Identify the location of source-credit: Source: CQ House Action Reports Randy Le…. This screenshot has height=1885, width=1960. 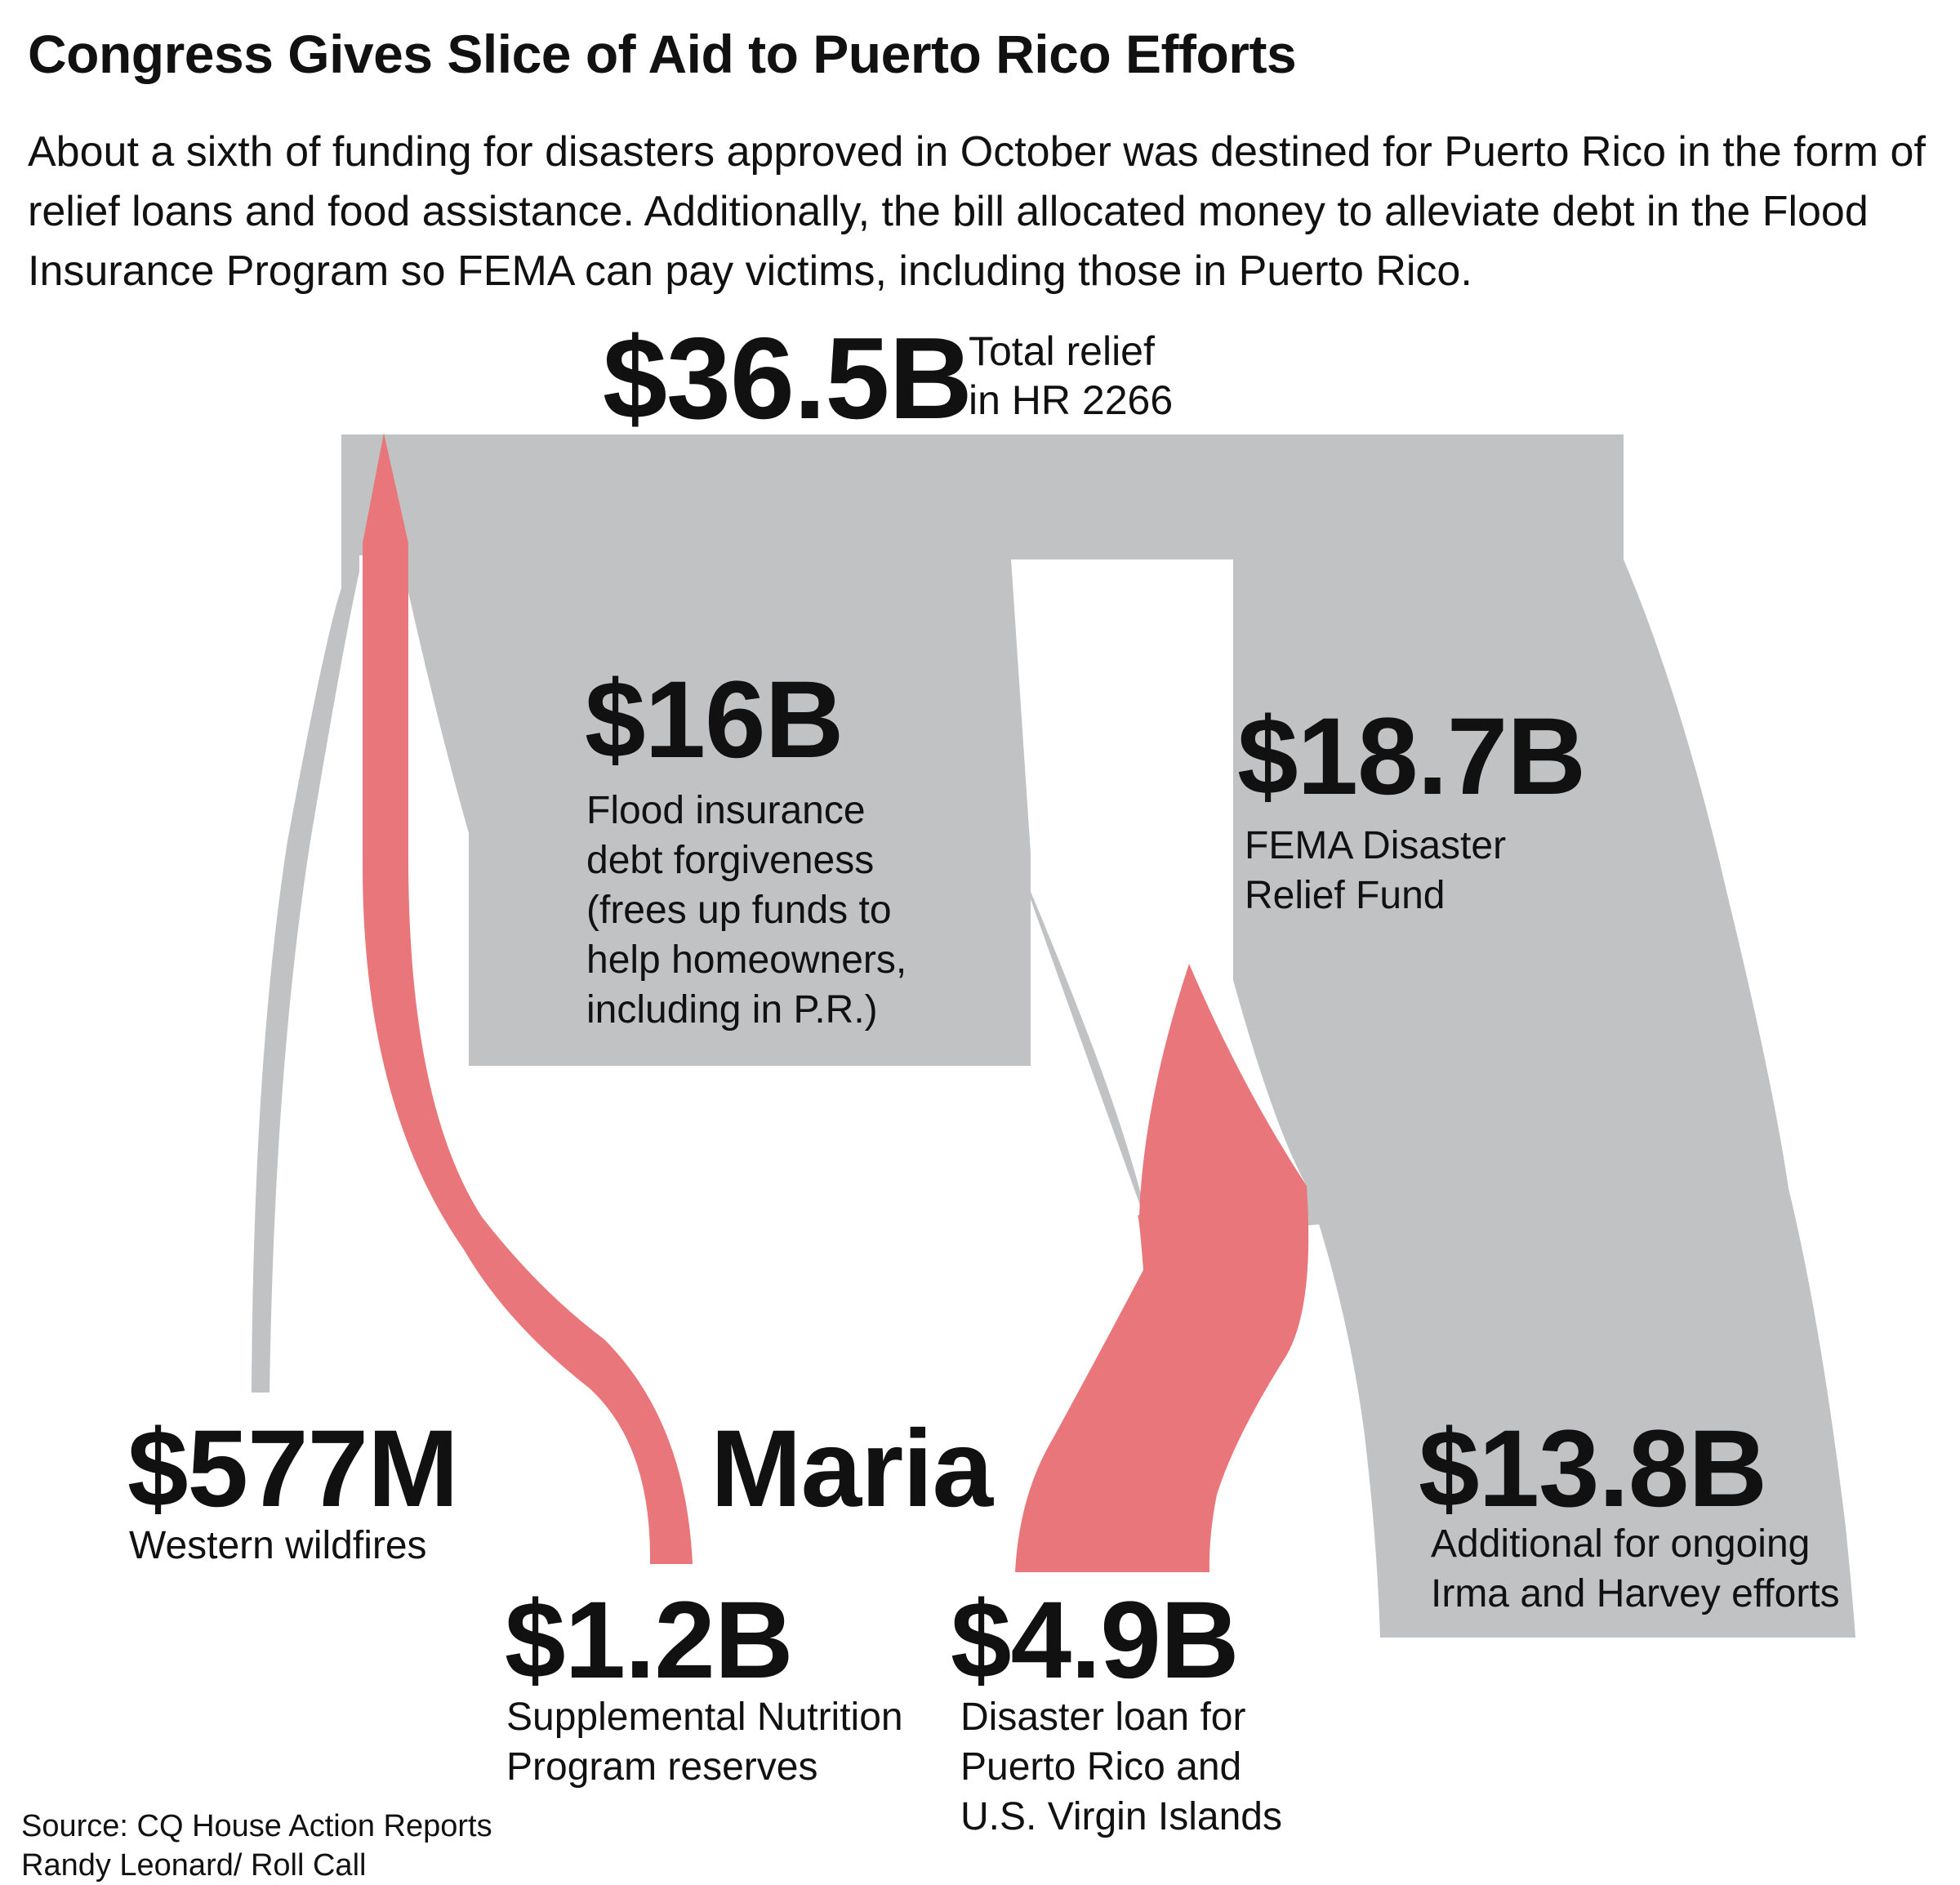
(256, 1846).